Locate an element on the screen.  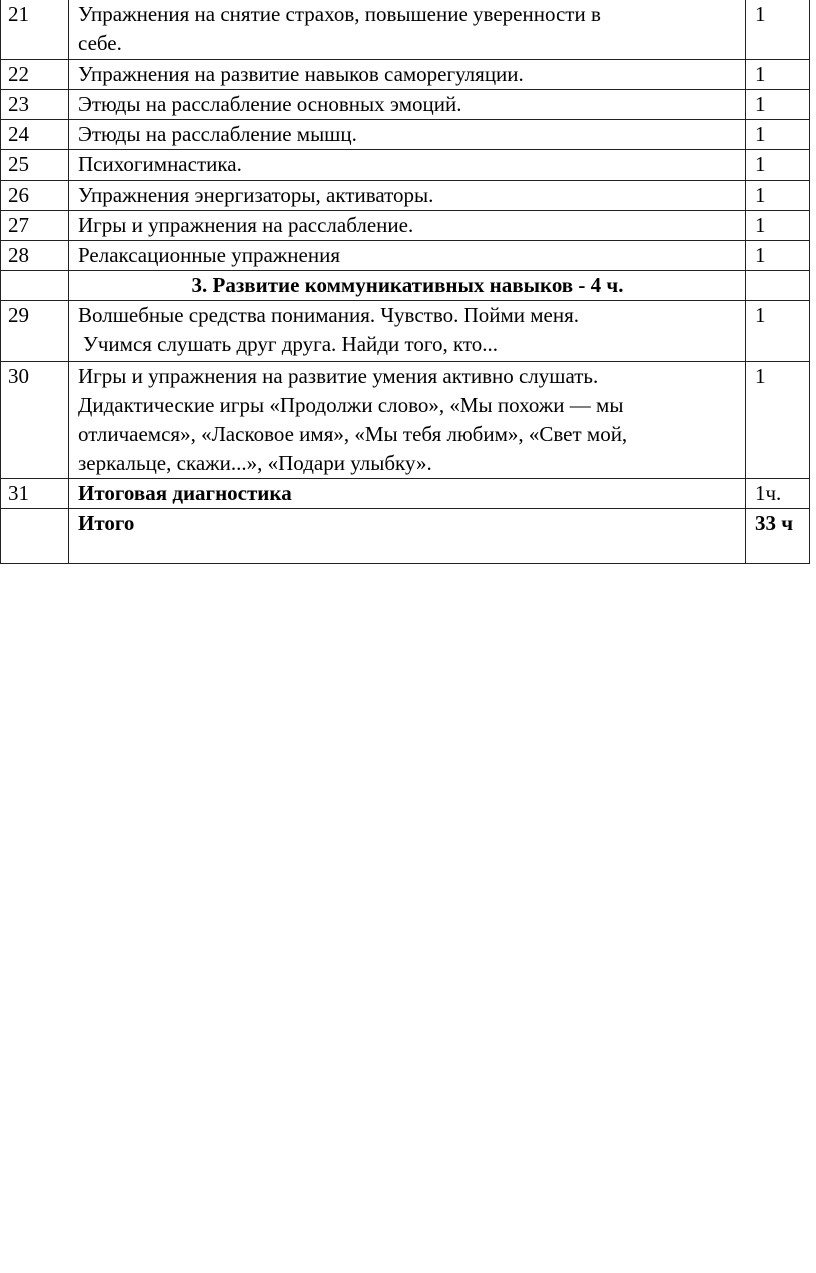
table-row: Итого 33 ч is located at coordinates (405, 536).